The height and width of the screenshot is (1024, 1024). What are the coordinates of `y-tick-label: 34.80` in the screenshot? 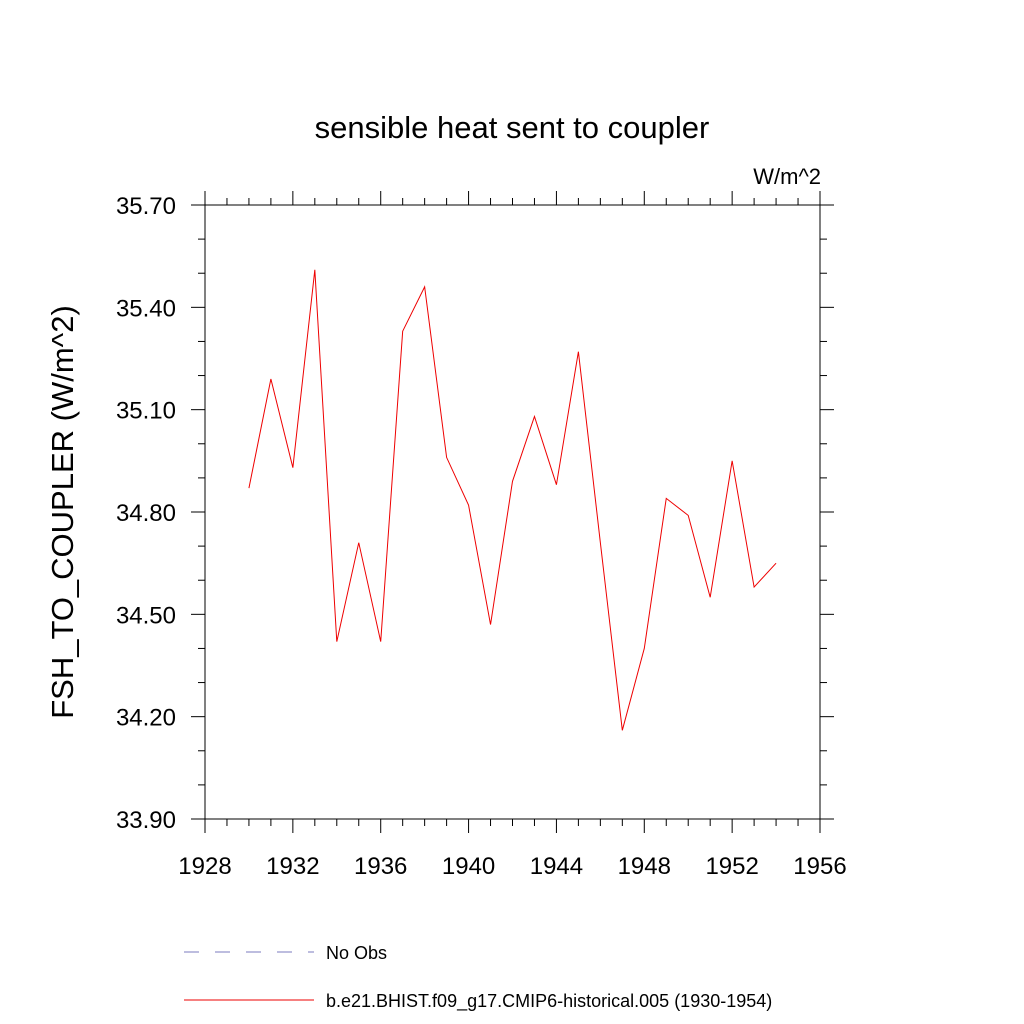 It's located at (146, 513).